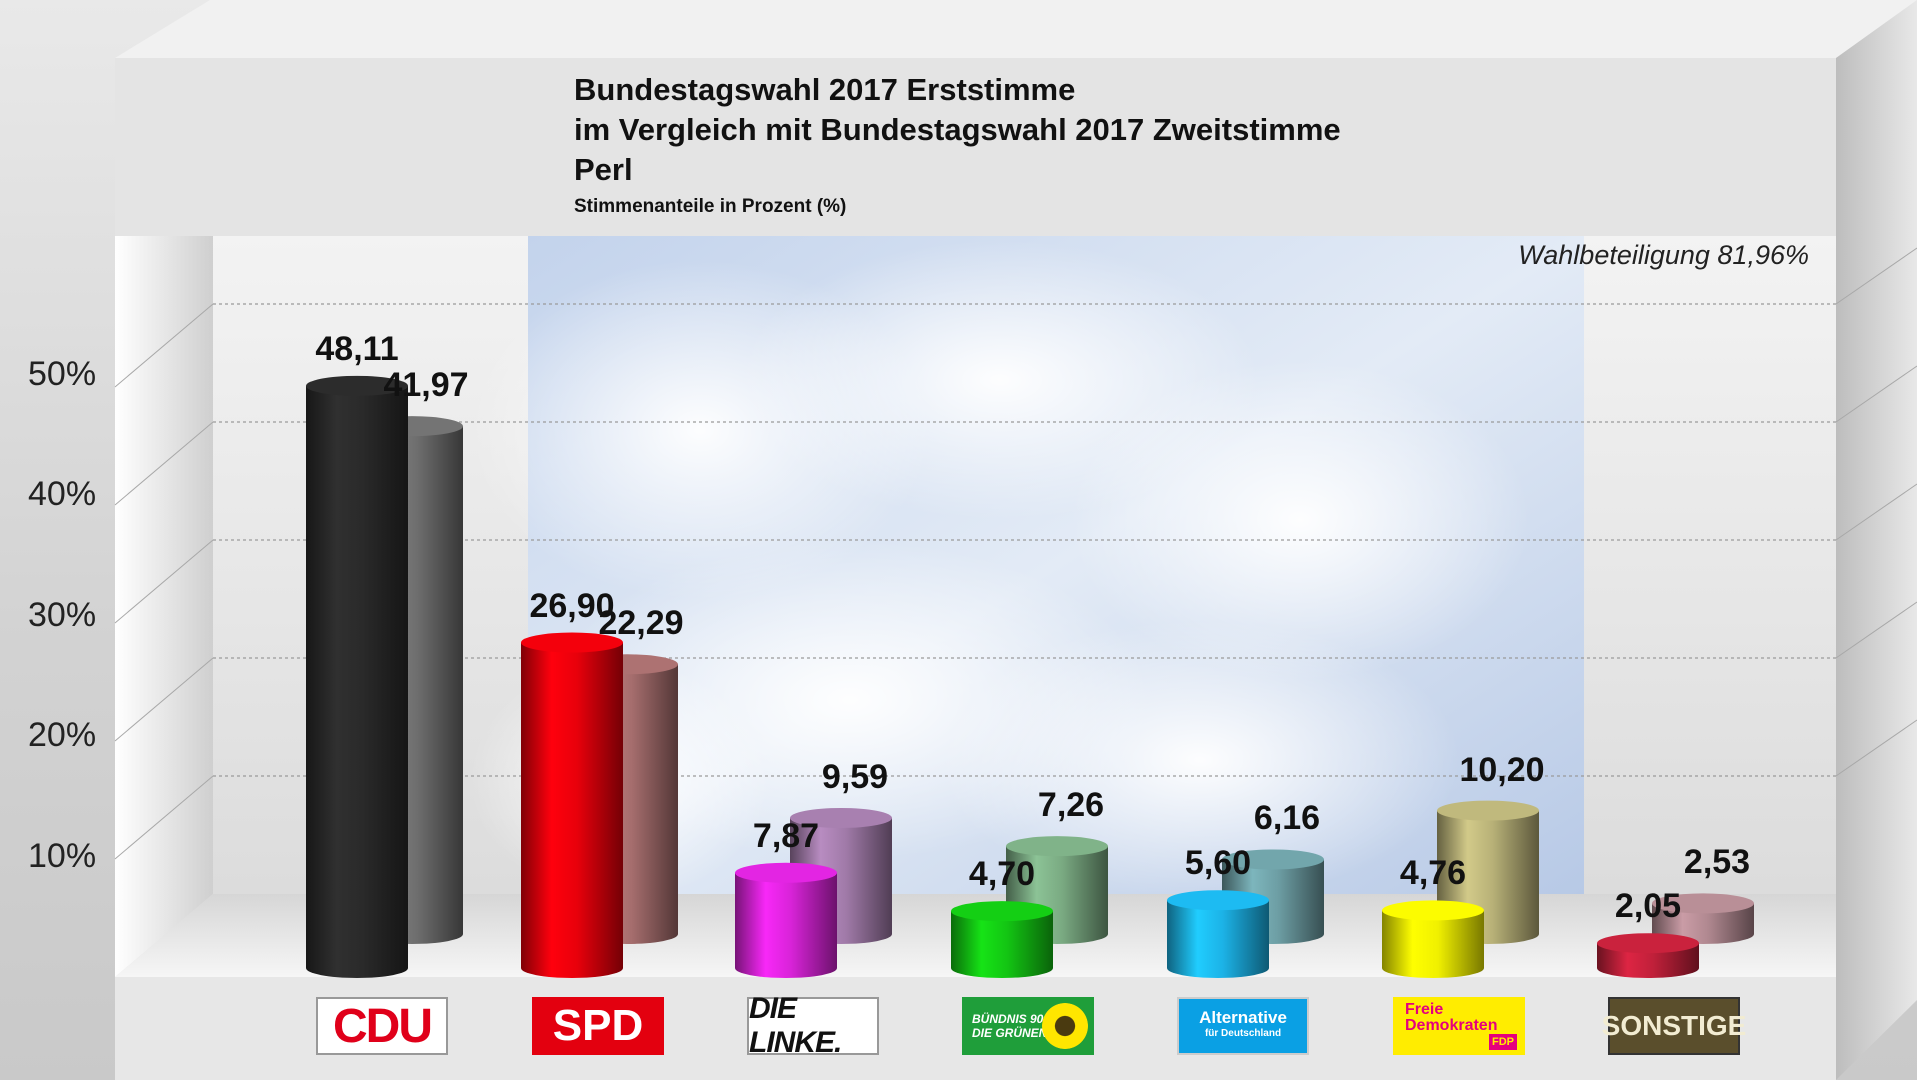  What do you see at coordinates (786, 925) in the screenshot?
I see `bar-erst-linke-body` at bounding box center [786, 925].